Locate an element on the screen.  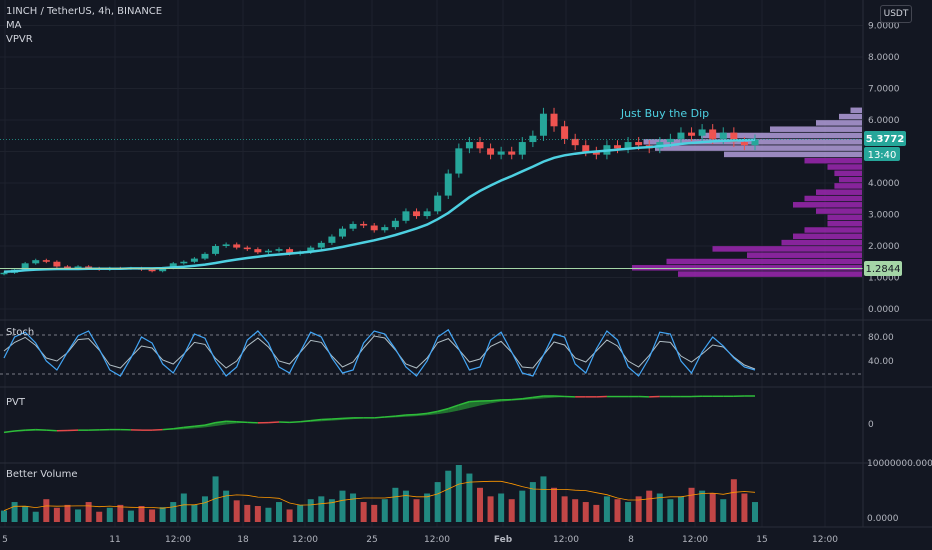
volume-pane-label: Better Volume is located at coordinates (42, 474).